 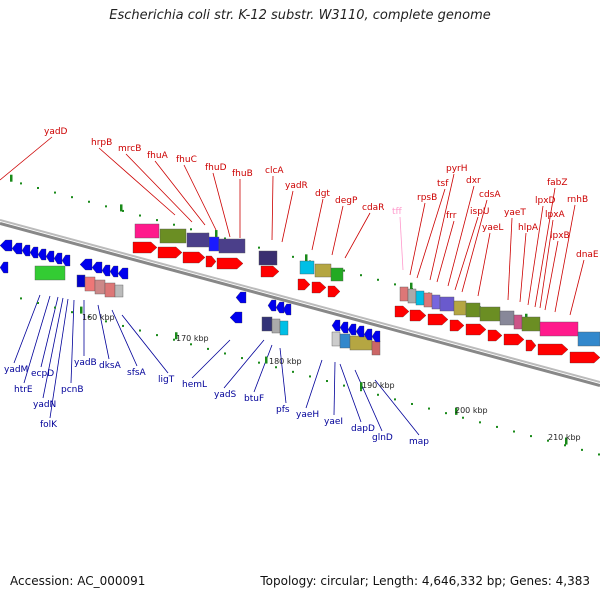 What do you see at coordinates (254, 399) in the screenshot?
I see `gene-label-btuF: btuF` at bounding box center [254, 399].